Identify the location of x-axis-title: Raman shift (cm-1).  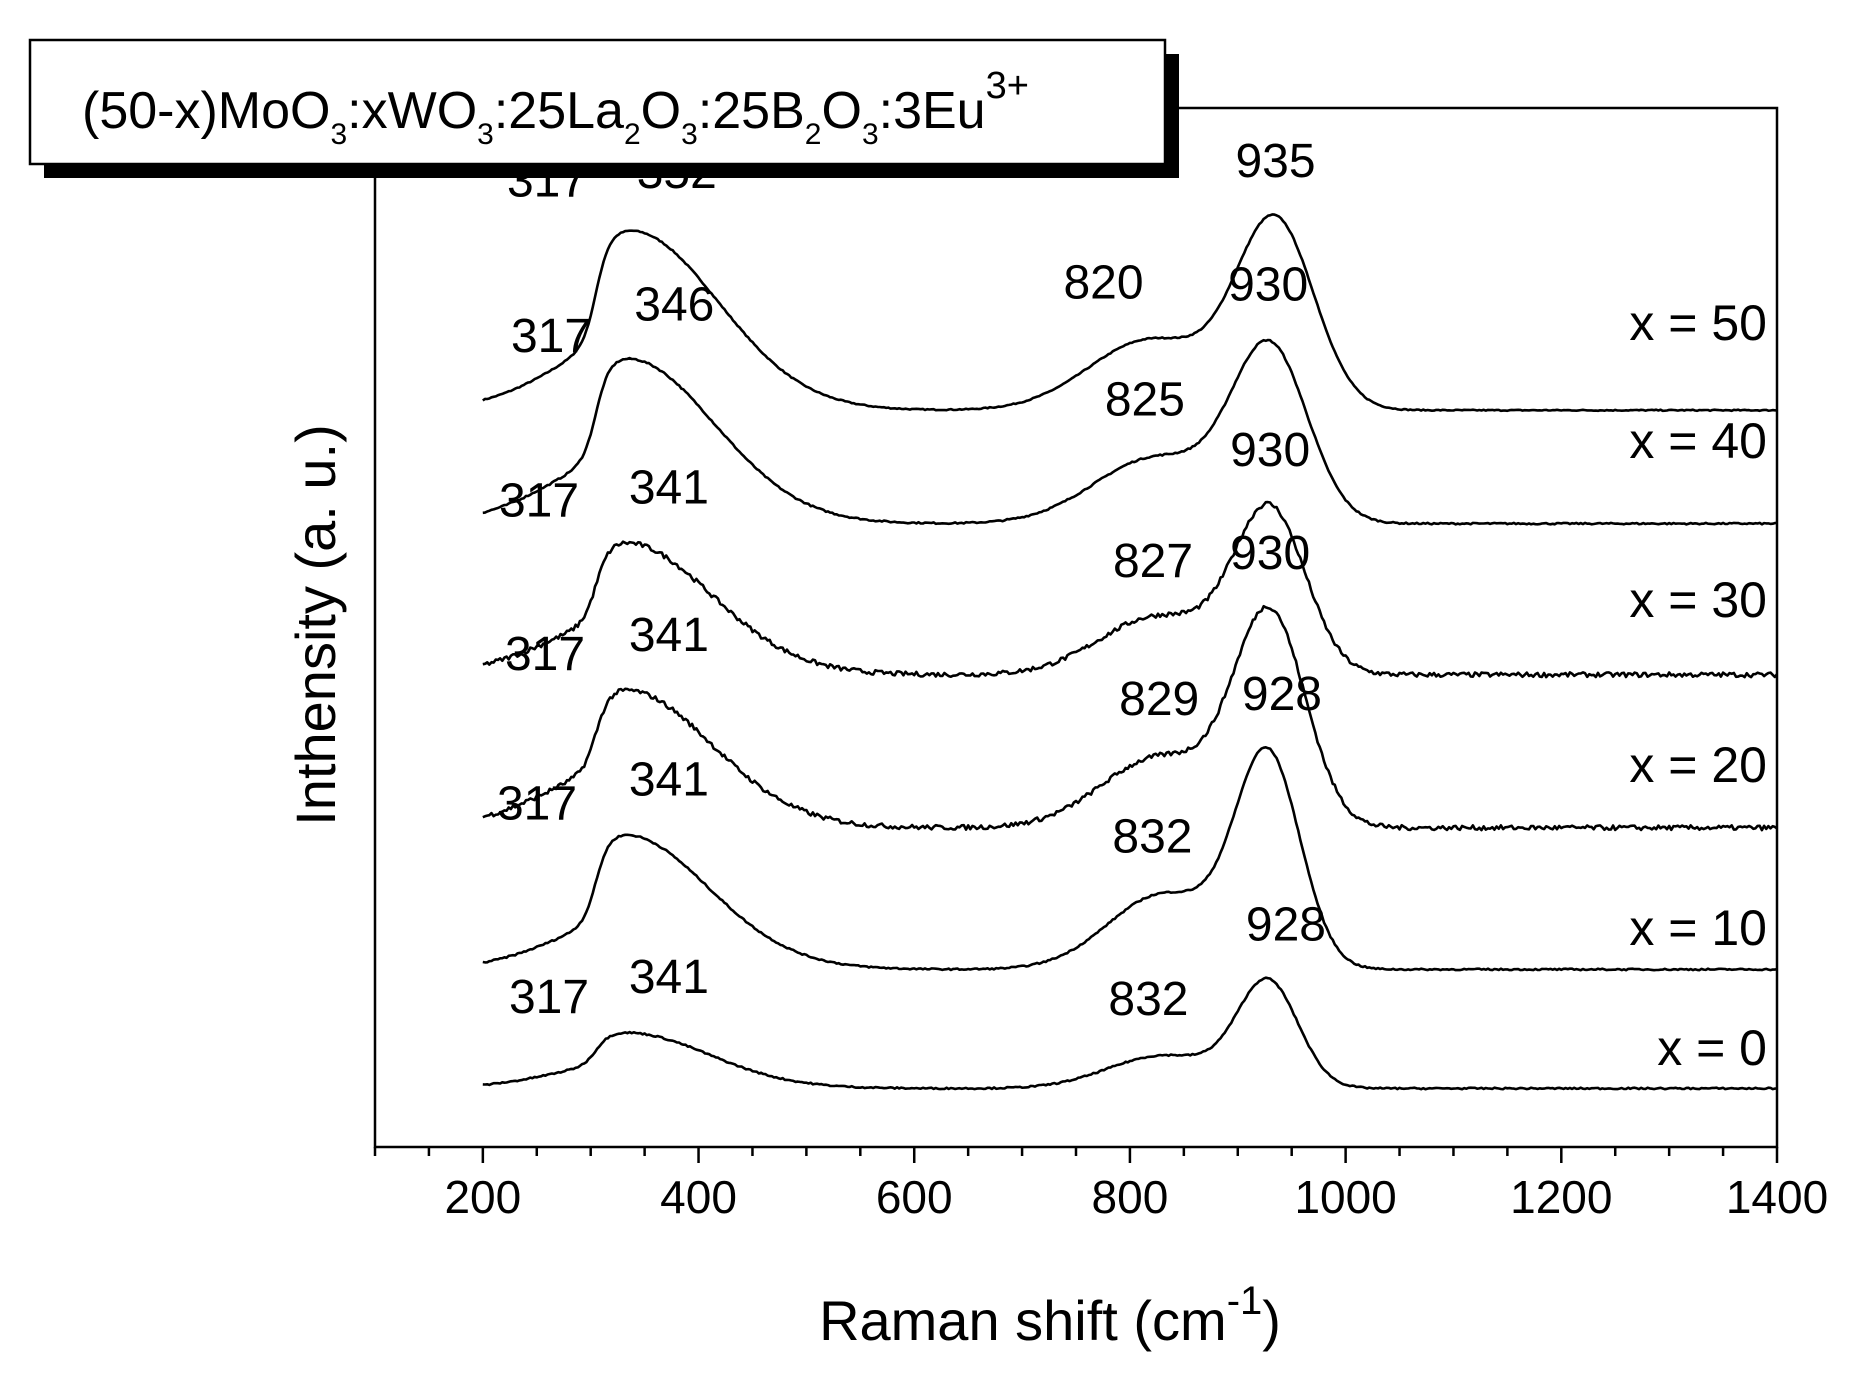
(1050, 1315).